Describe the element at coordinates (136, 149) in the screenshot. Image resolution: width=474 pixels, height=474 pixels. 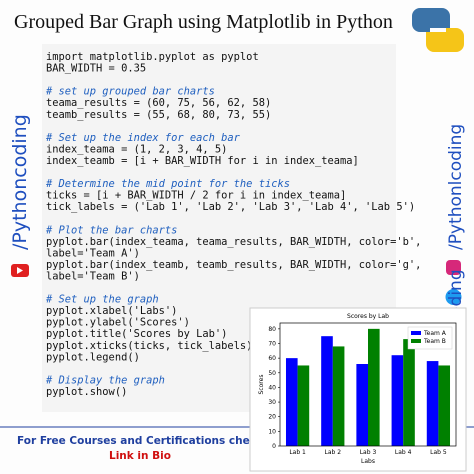
I see `code-line: index_teama = (1, 2, 3, 4, 5)` at that location.